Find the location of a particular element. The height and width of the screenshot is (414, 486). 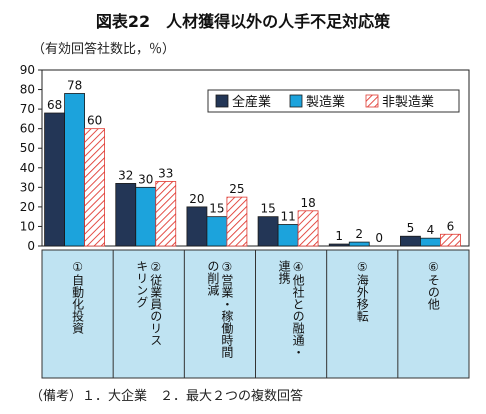

data-label: 25 is located at coordinates (236, 189).